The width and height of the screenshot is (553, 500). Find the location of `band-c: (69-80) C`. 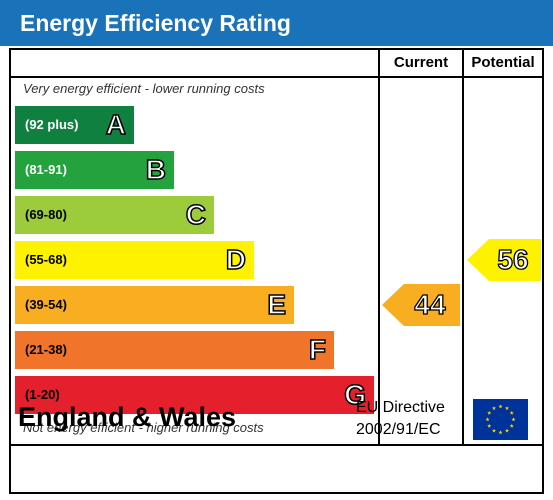

band-c: (69-80) C is located at coordinates (114, 215).